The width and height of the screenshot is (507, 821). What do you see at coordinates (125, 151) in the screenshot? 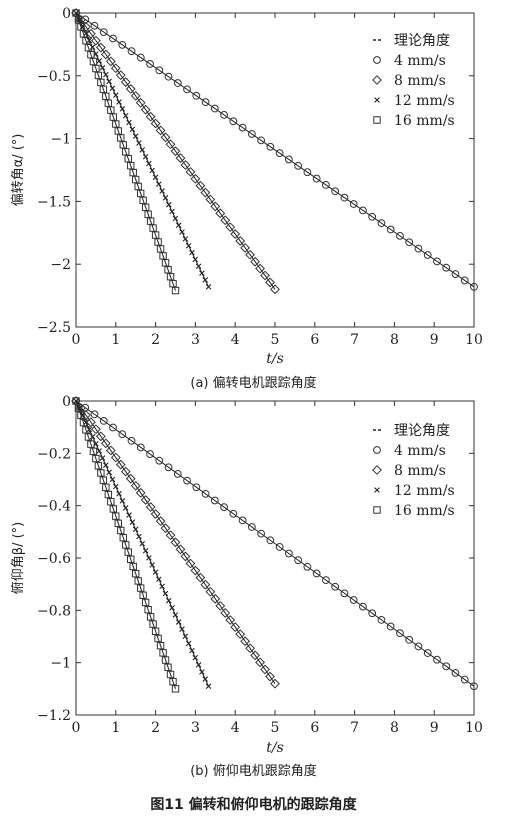
I see `chart-a-theory-line` at bounding box center [125, 151].